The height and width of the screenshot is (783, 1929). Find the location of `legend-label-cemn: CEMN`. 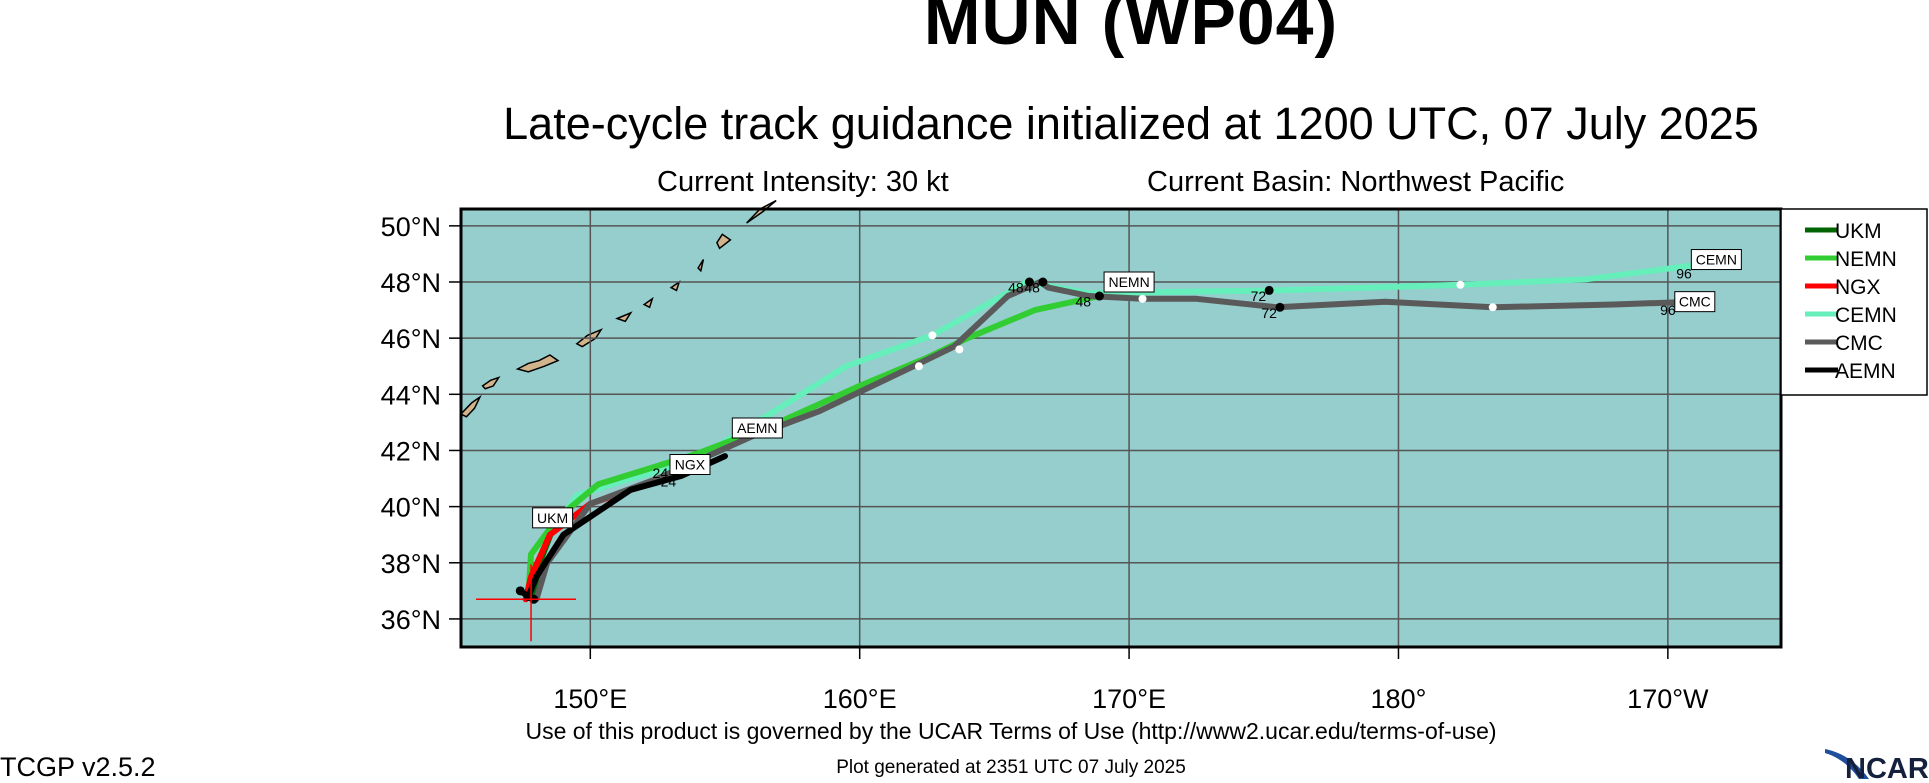

legend-label-cemn: CEMN is located at coordinates (1866, 315).